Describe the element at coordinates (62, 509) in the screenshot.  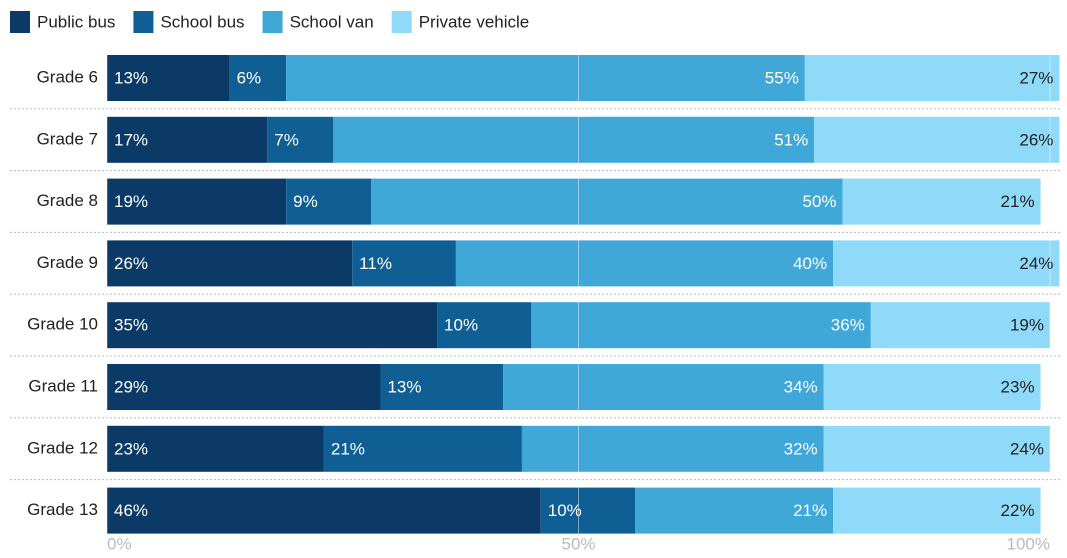
I see `y-tick-label: Grade 13` at that location.